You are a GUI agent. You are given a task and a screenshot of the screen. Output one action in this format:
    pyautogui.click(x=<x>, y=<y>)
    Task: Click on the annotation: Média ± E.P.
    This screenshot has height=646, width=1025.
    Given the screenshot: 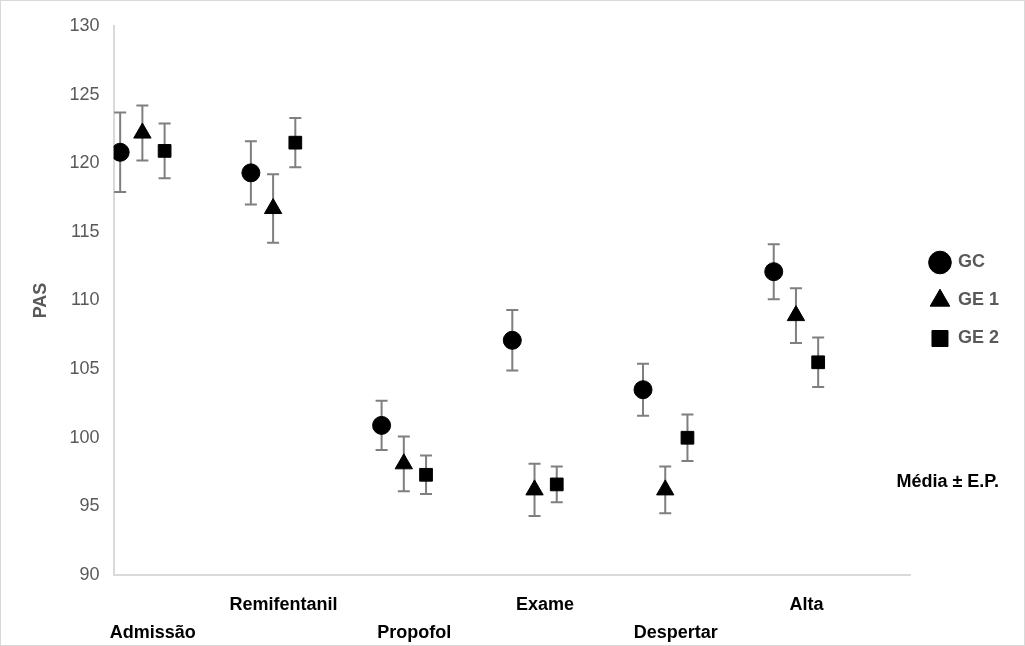 What is the action you would take?
    pyautogui.click(x=947, y=480)
    